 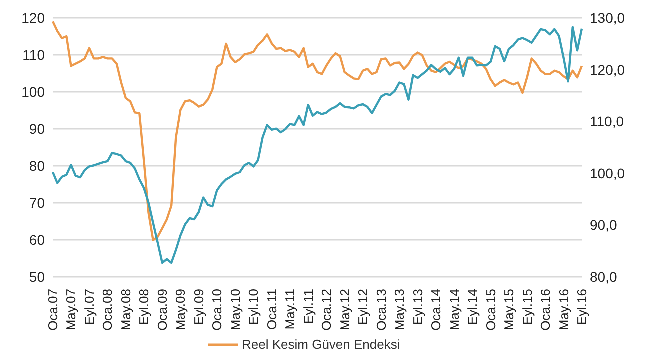 What do you see at coordinates (607, 122) in the screenshot?
I see `y2-tick-label: 110,0` at bounding box center [607, 122].